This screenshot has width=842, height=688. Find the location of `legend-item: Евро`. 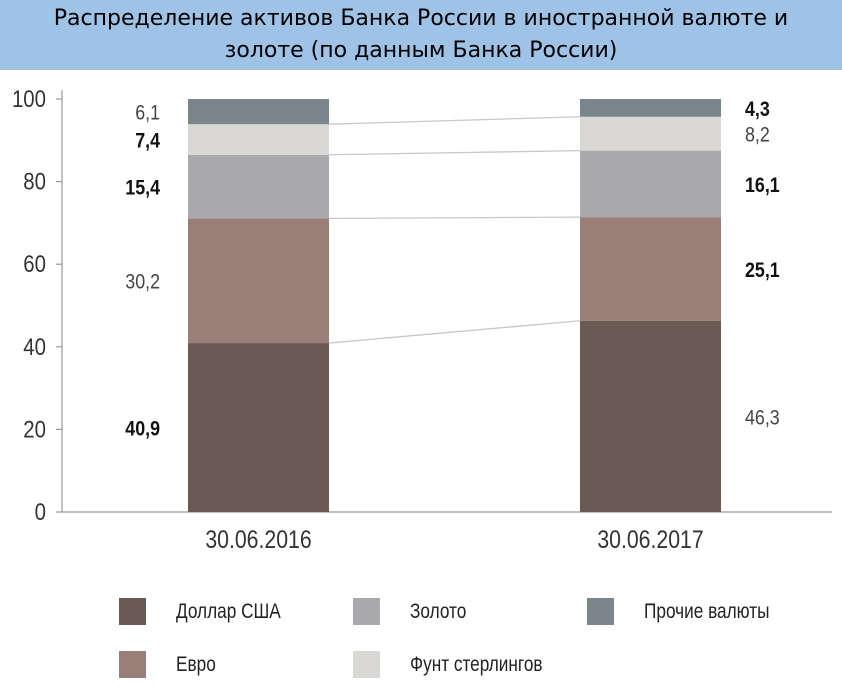

legend-item: Евро is located at coordinates (172, 664).